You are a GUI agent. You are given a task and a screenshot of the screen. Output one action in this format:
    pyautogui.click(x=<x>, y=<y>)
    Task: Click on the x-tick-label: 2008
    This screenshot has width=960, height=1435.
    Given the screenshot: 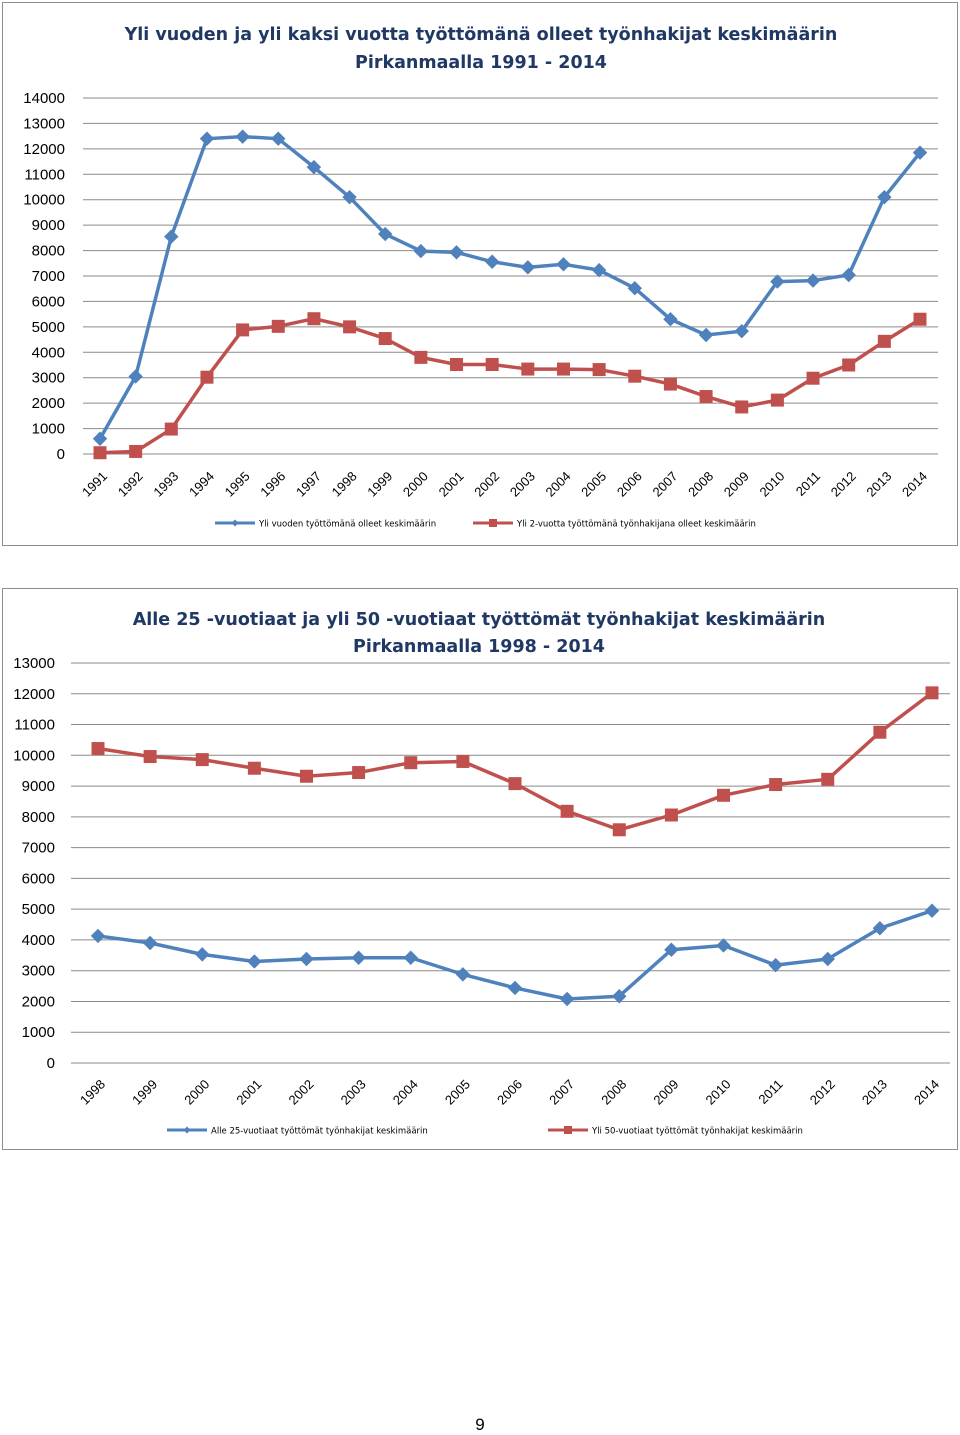 What is the action you would take?
    pyautogui.click(x=700, y=484)
    